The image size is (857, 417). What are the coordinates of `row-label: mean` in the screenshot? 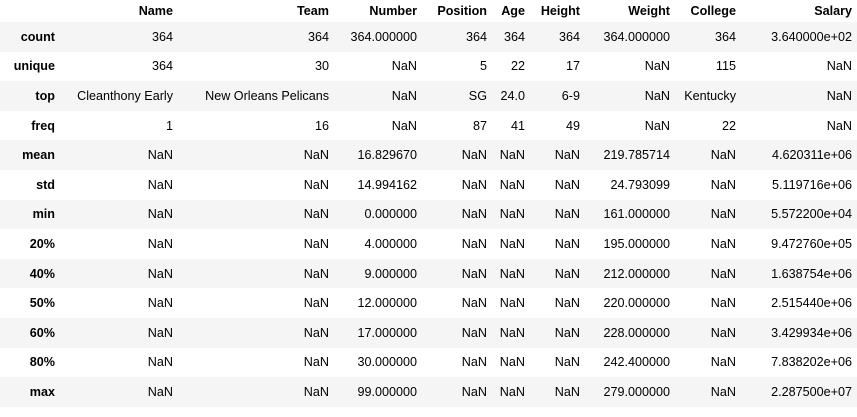 It's located at (38, 155).